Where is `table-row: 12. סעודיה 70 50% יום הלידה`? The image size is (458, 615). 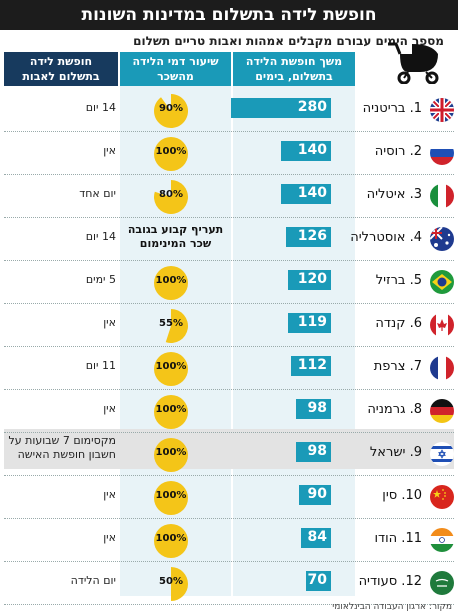
table-row: 12. סעודיה 70 50% יום הלידה is located at coordinates (229, 582).